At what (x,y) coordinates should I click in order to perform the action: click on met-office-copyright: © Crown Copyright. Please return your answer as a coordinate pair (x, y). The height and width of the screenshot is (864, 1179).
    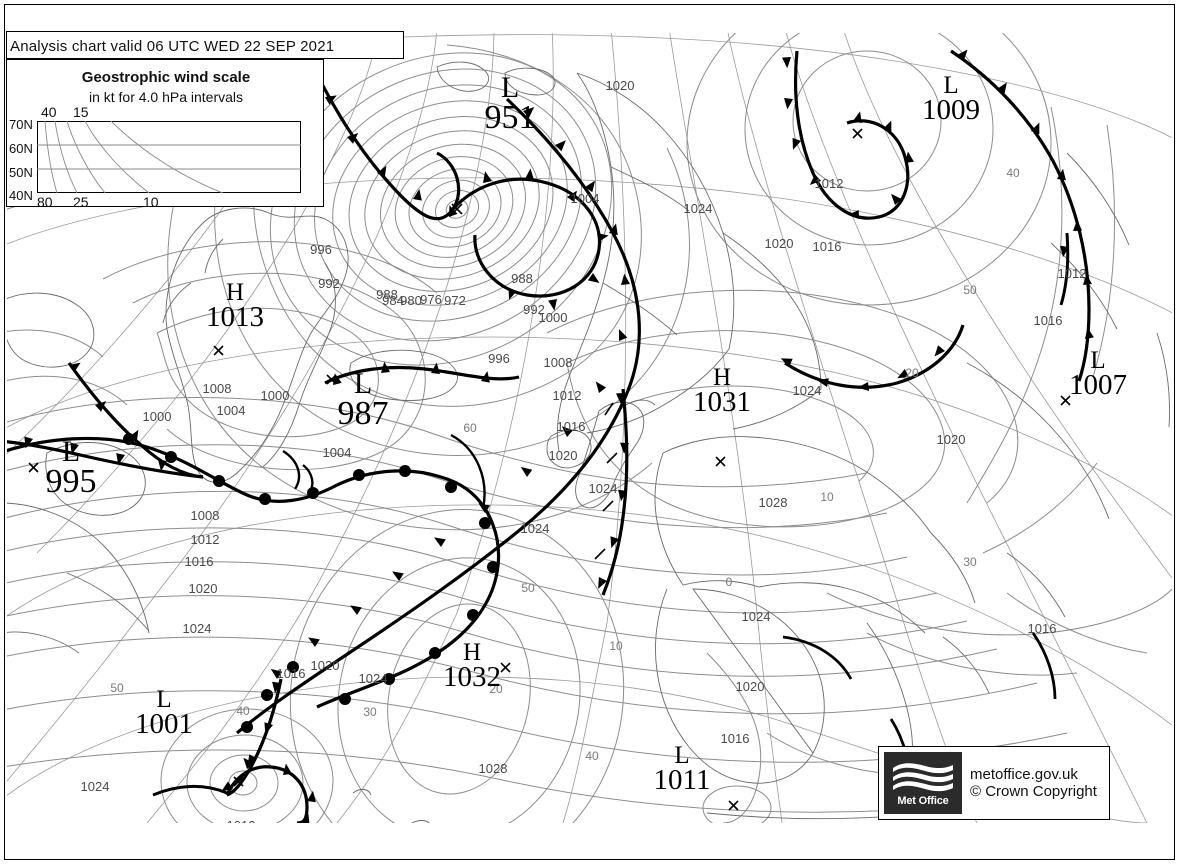
    Looking at the image, I should click on (1033, 791).